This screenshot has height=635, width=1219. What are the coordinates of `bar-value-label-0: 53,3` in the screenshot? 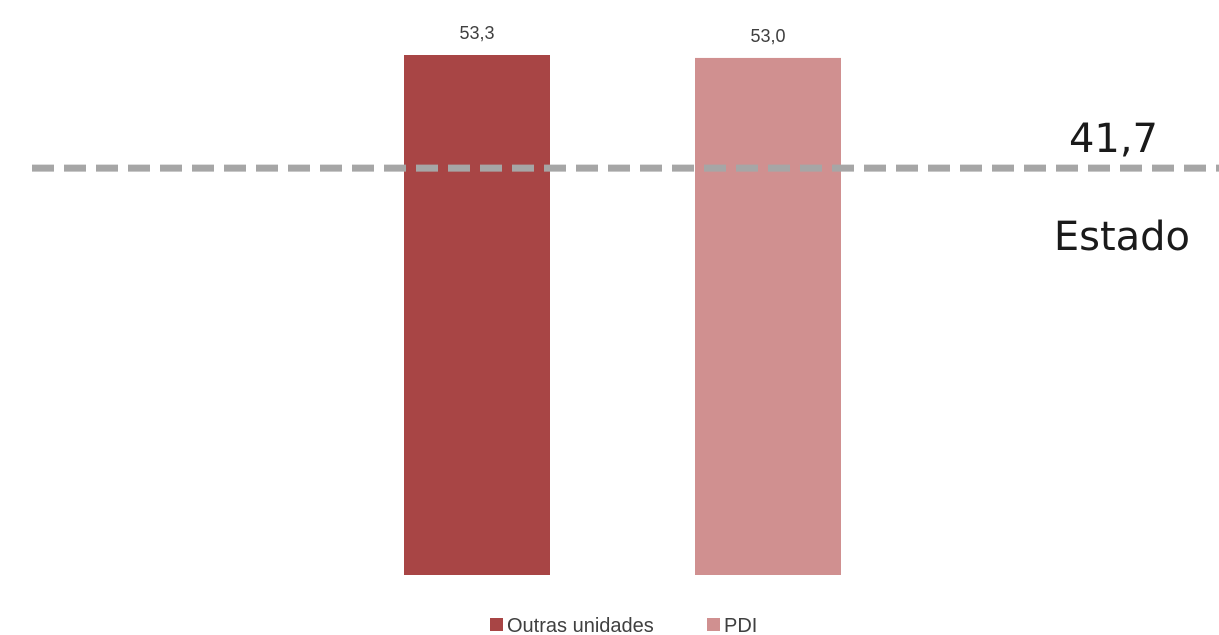 It's located at (476, 33).